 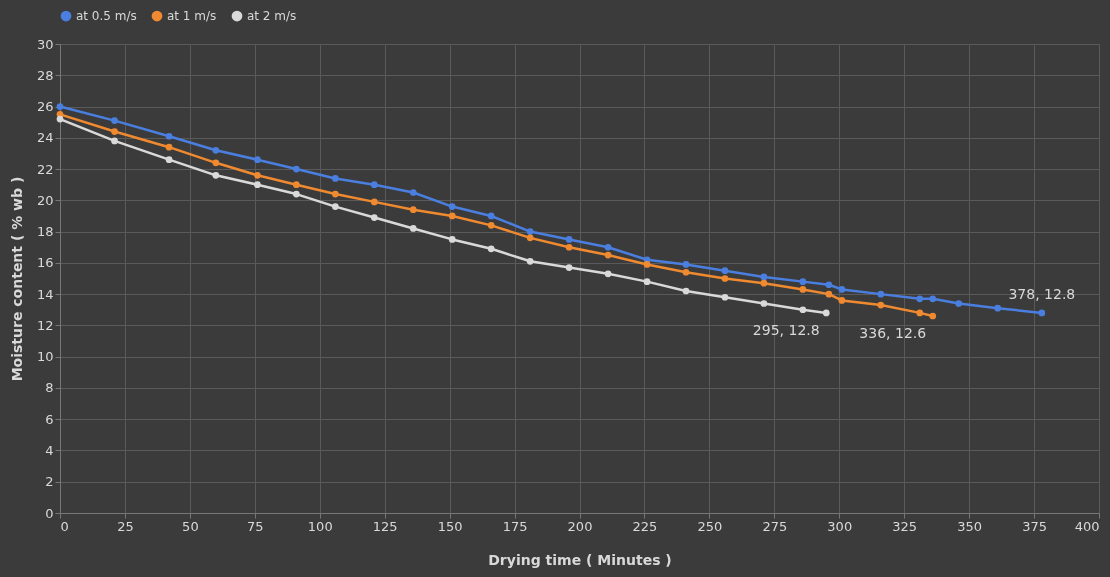 What do you see at coordinates (786, 329) in the screenshot?
I see `annotation: 295, 12.8` at bounding box center [786, 329].